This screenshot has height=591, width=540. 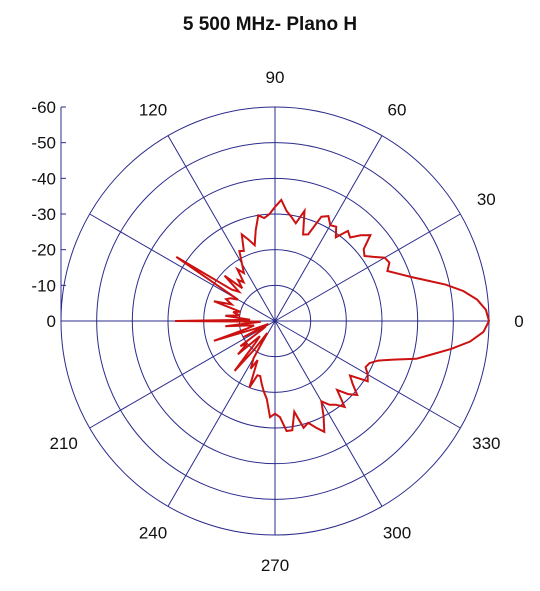 I want to click on radial-tick-label: -30, so click(x=43, y=214).